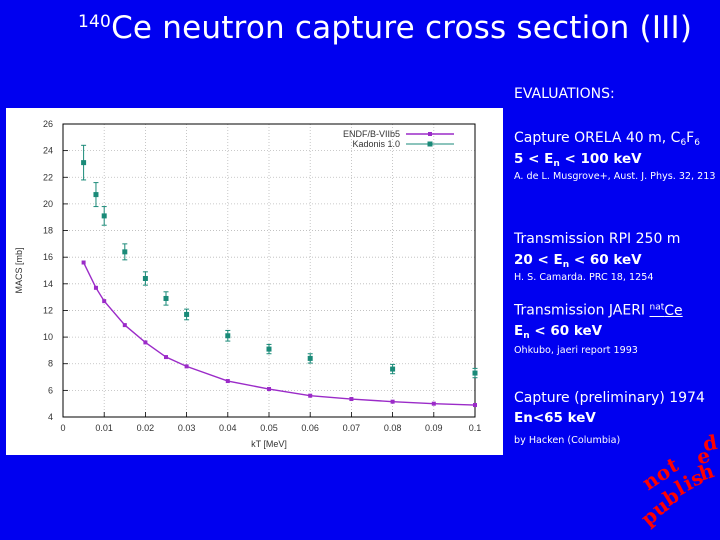 The width and height of the screenshot is (720, 540). I want to click on legend-marker-endf, so click(430, 134).